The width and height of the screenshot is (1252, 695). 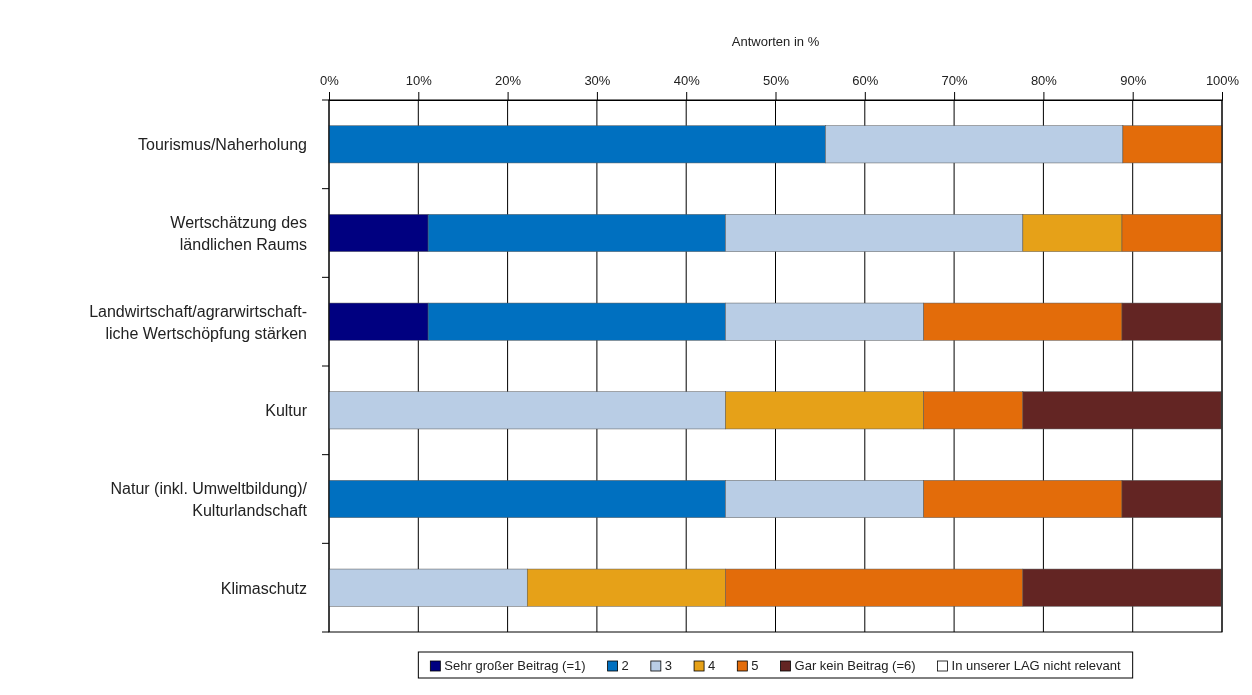 I want to click on x-tick-label: 10%, so click(x=419, y=81).